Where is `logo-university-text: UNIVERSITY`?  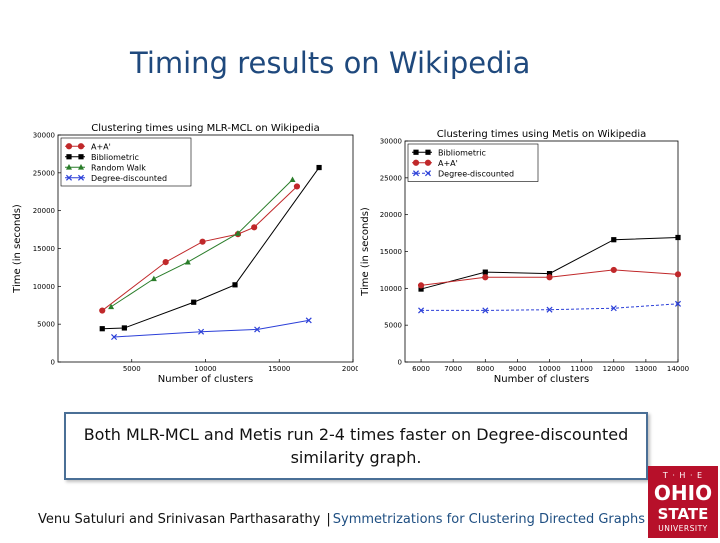
logo-university-text: UNIVERSITY is located at coordinates (683, 528).